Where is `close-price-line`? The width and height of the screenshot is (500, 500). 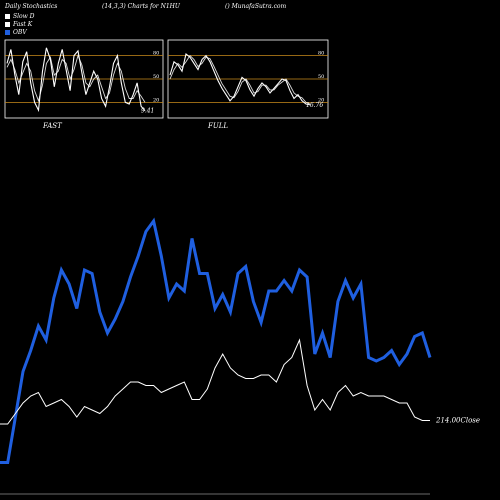
close-price-line is located at coordinates (215, 381).